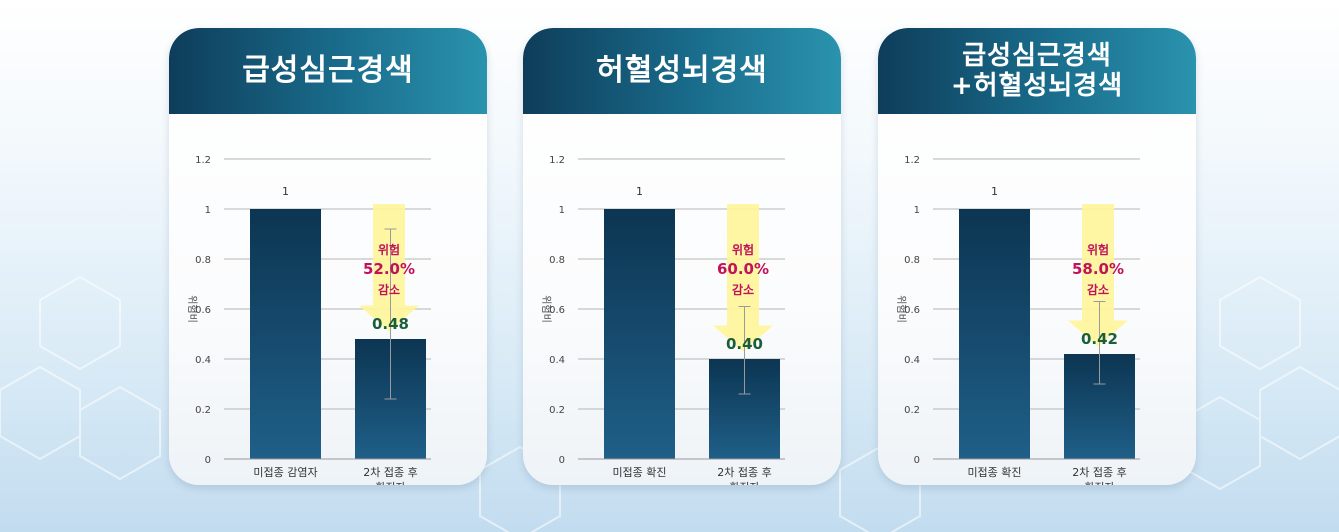 This screenshot has width=1339, height=532. What do you see at coordinates (1099, 339) in the screenshot?
I see `data-label: 0.42` at bounding box center [1099, 339].